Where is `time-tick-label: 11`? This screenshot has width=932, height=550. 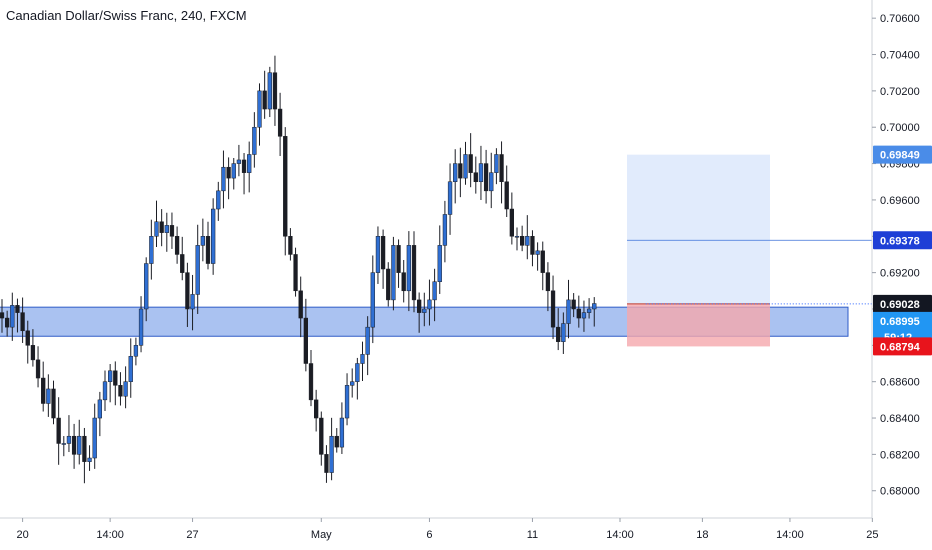
time-tick-label: 11 is located at coordinates (532, 535).